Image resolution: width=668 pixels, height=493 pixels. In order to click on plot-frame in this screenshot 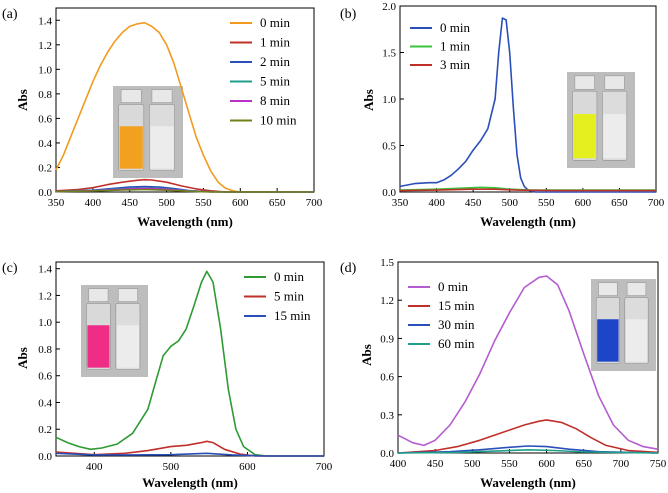, I will do `click(185, 100)`.